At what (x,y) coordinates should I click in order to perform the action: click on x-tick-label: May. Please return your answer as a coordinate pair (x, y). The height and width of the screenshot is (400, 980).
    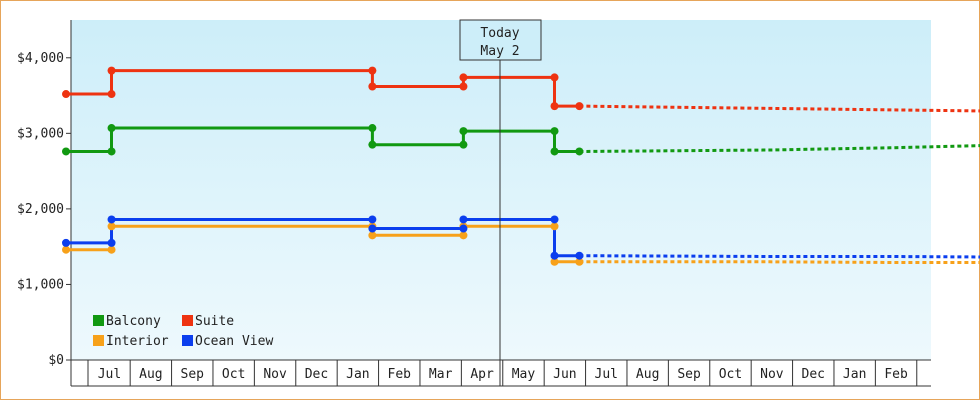
    Looking at the image, I should click on (524, 374).